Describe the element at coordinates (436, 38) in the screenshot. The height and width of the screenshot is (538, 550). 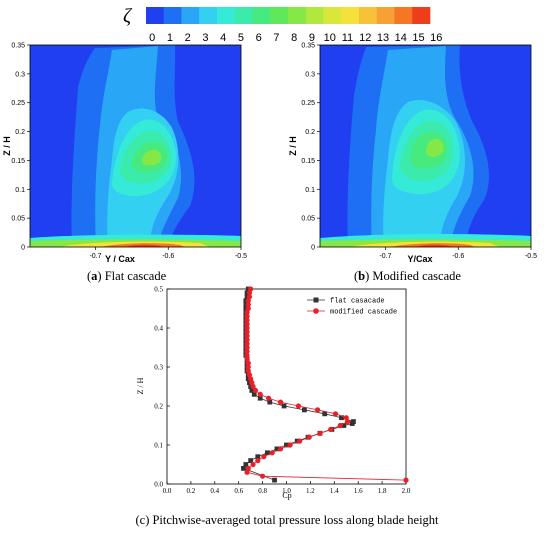
I see `colorbar-tick-label: 16` at that location.